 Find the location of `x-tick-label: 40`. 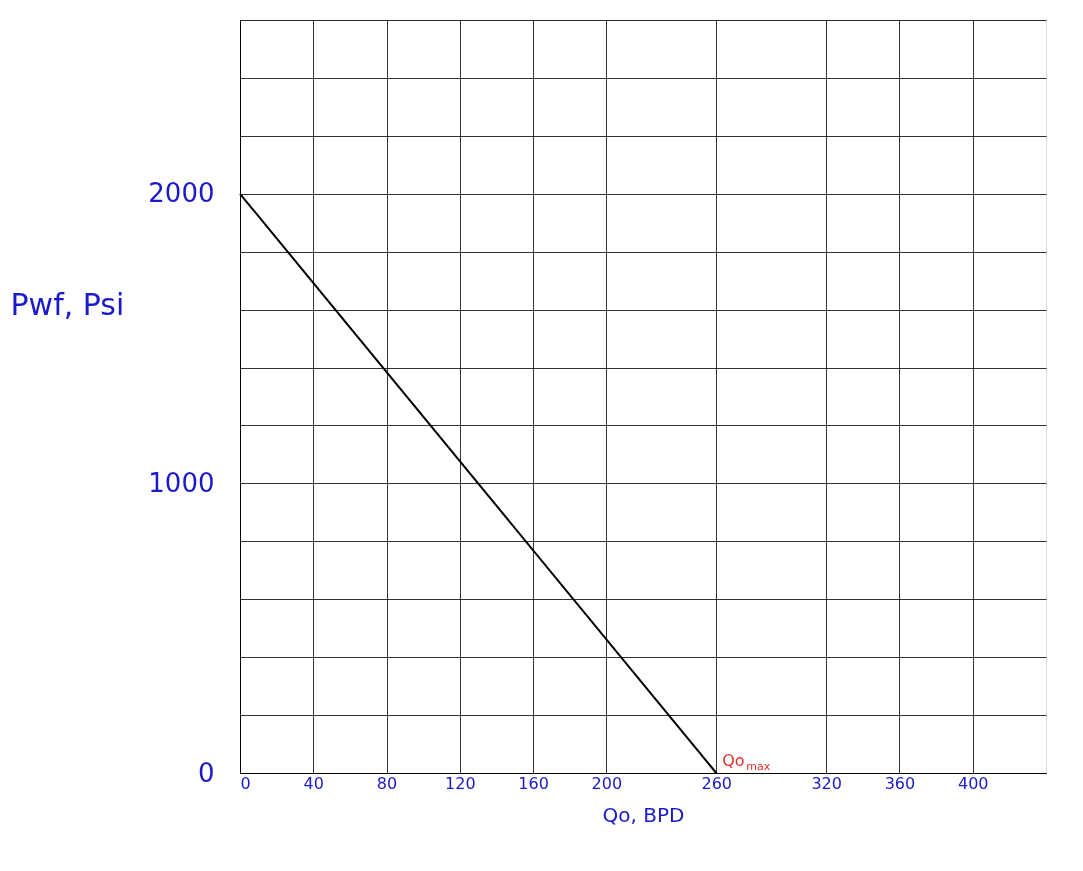

x-tick-label: 40 is located at coordinates (313, 783).